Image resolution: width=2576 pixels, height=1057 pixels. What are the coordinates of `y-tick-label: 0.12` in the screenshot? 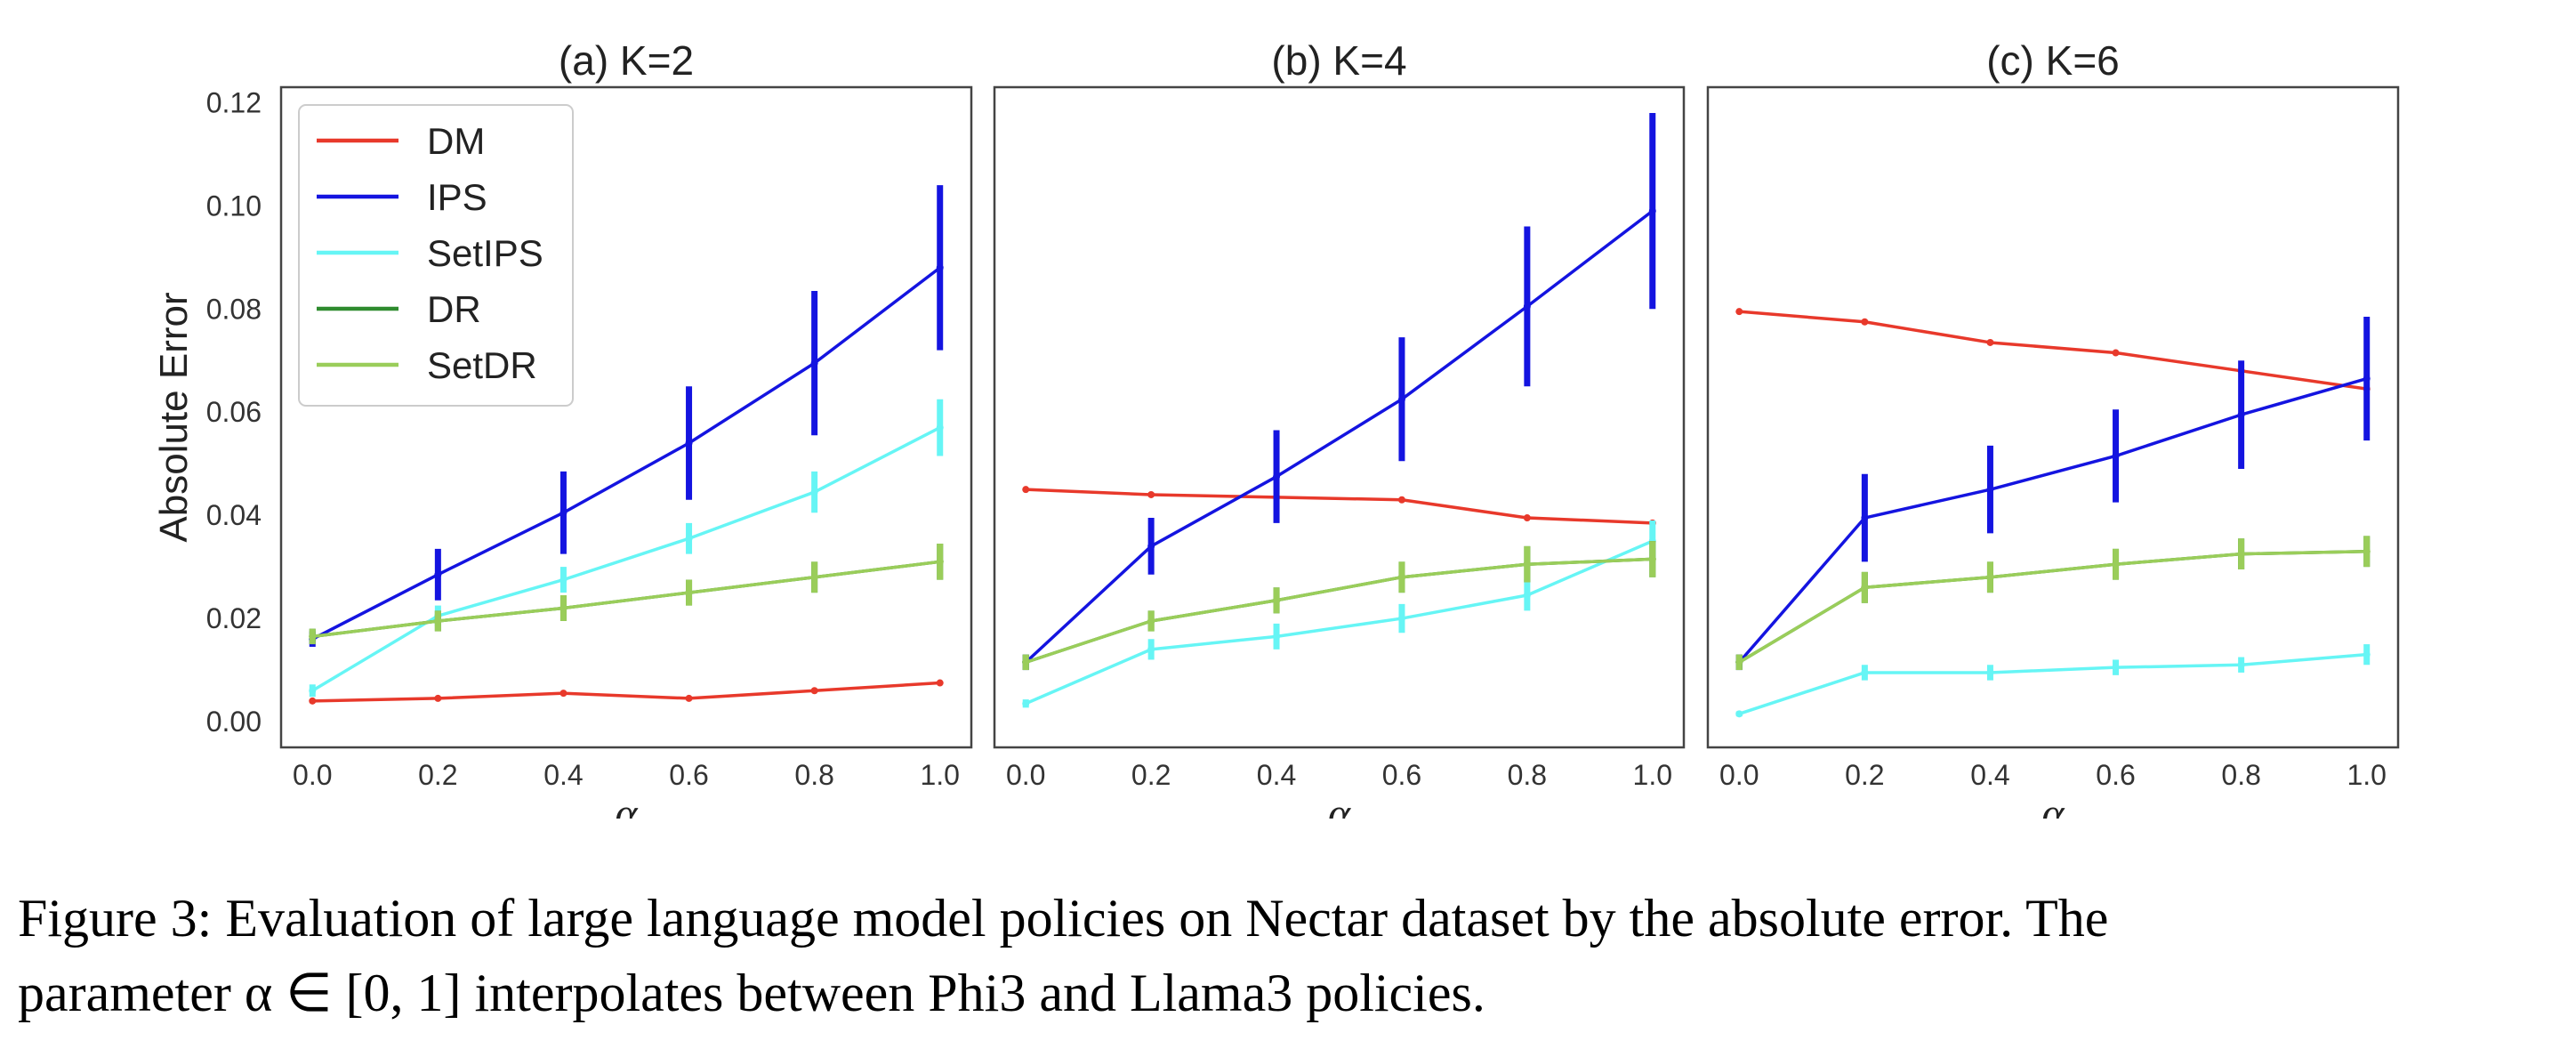 It's located at (234, 102).